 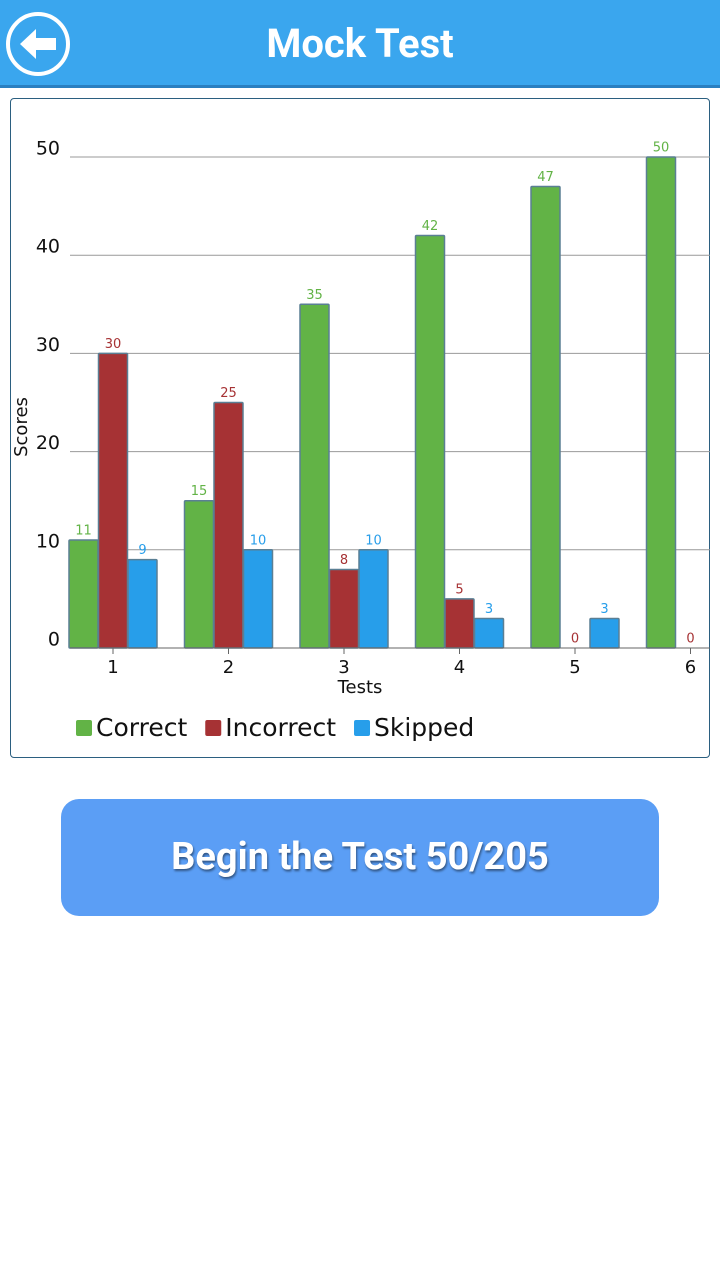 I want to click on value-label: 15, so click(x=199, y=491).